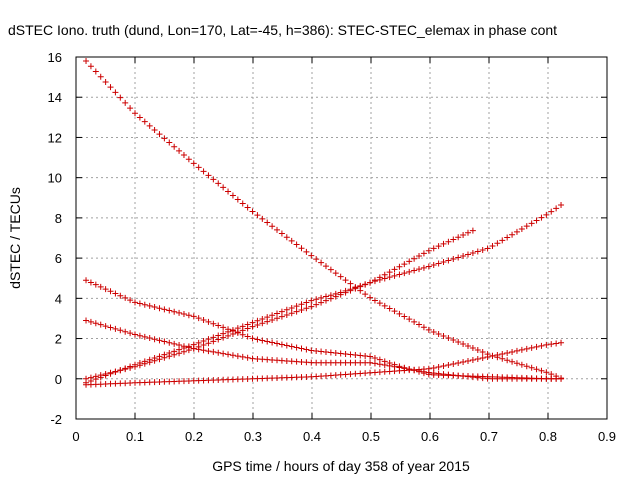 This screenshot has width=640, height=480. Describe the element at coordinates (253, 436) in the screenshot. I see `x-tick-label: 0.3` at that location.